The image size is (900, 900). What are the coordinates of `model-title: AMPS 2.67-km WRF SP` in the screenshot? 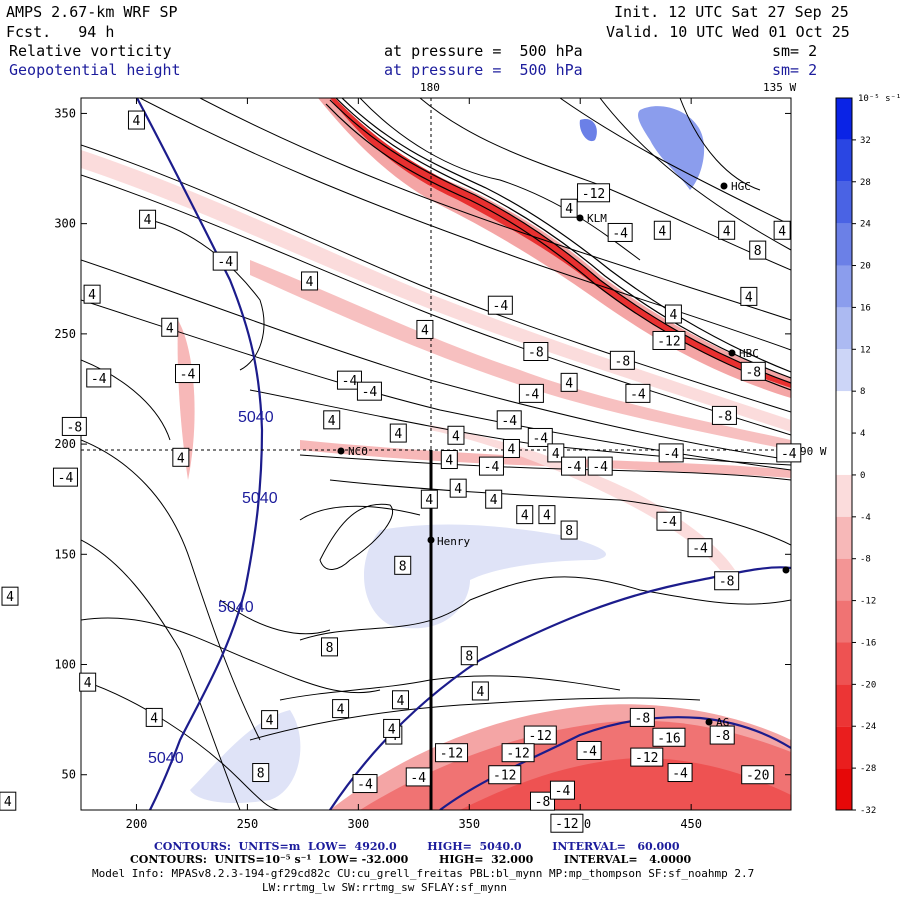 It's located at (92, 12).